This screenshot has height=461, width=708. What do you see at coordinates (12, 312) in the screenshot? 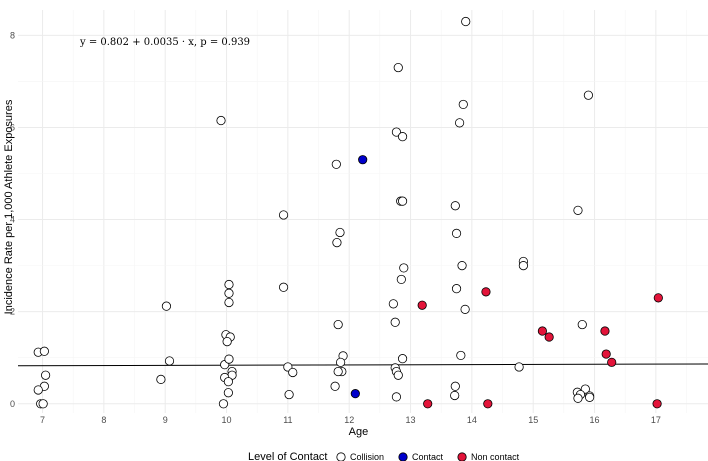
I see `y-tick-label: 2` at bounding box center [12, 312].